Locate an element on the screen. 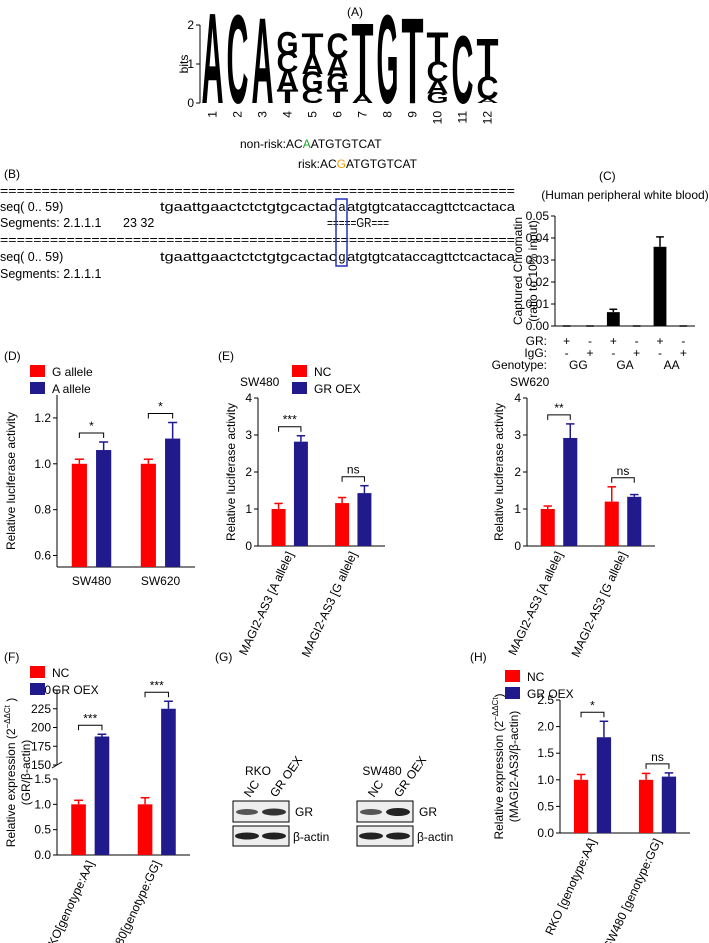 Image resolution: width=709 pixels, height=943 pixels. y-tick-label: 0.6 is located at coordinates (42, 556).